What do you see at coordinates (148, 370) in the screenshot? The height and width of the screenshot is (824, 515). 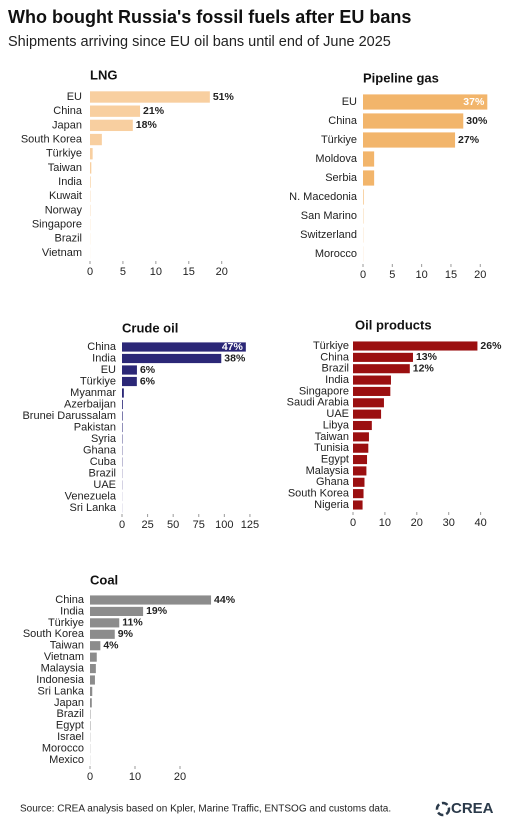 I see `share-label: 6%` at bounding box center [148, 370].